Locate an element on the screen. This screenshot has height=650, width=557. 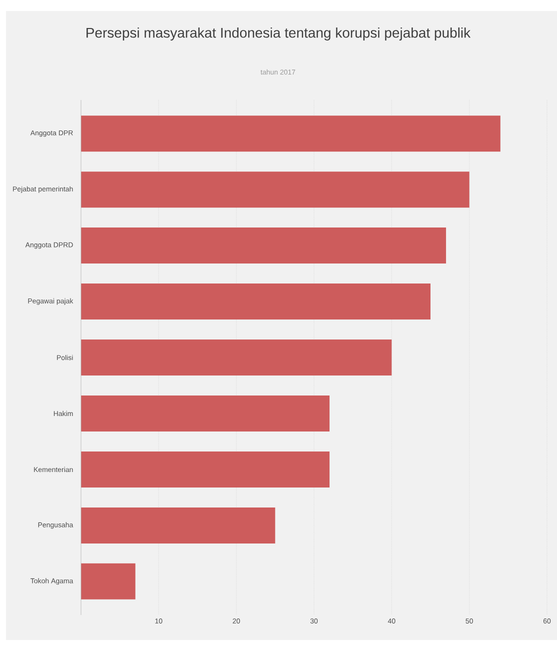
chart-title: Persepsi masyarakat Indonesia tentang korupsi pejabat publik is located at coordinates (278, 34).